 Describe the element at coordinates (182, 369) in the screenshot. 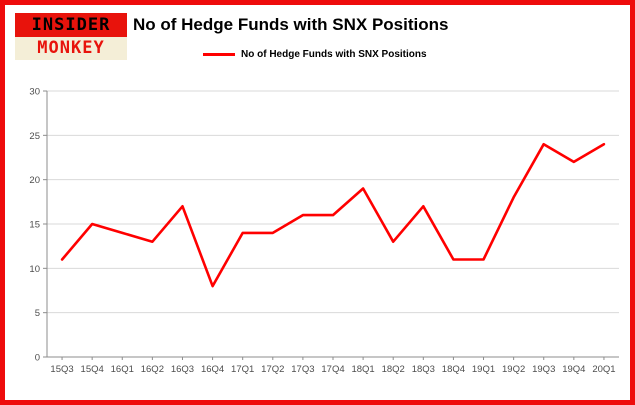

I see `svg-text: 16Q3` at that location.